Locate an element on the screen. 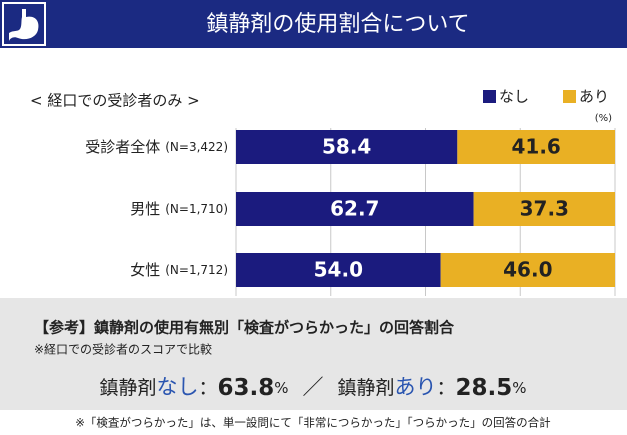  reference-stats: 鎮静剤なし：63.8% ／鎮静剤あり：28.5% is located at coordinates (312, 388).